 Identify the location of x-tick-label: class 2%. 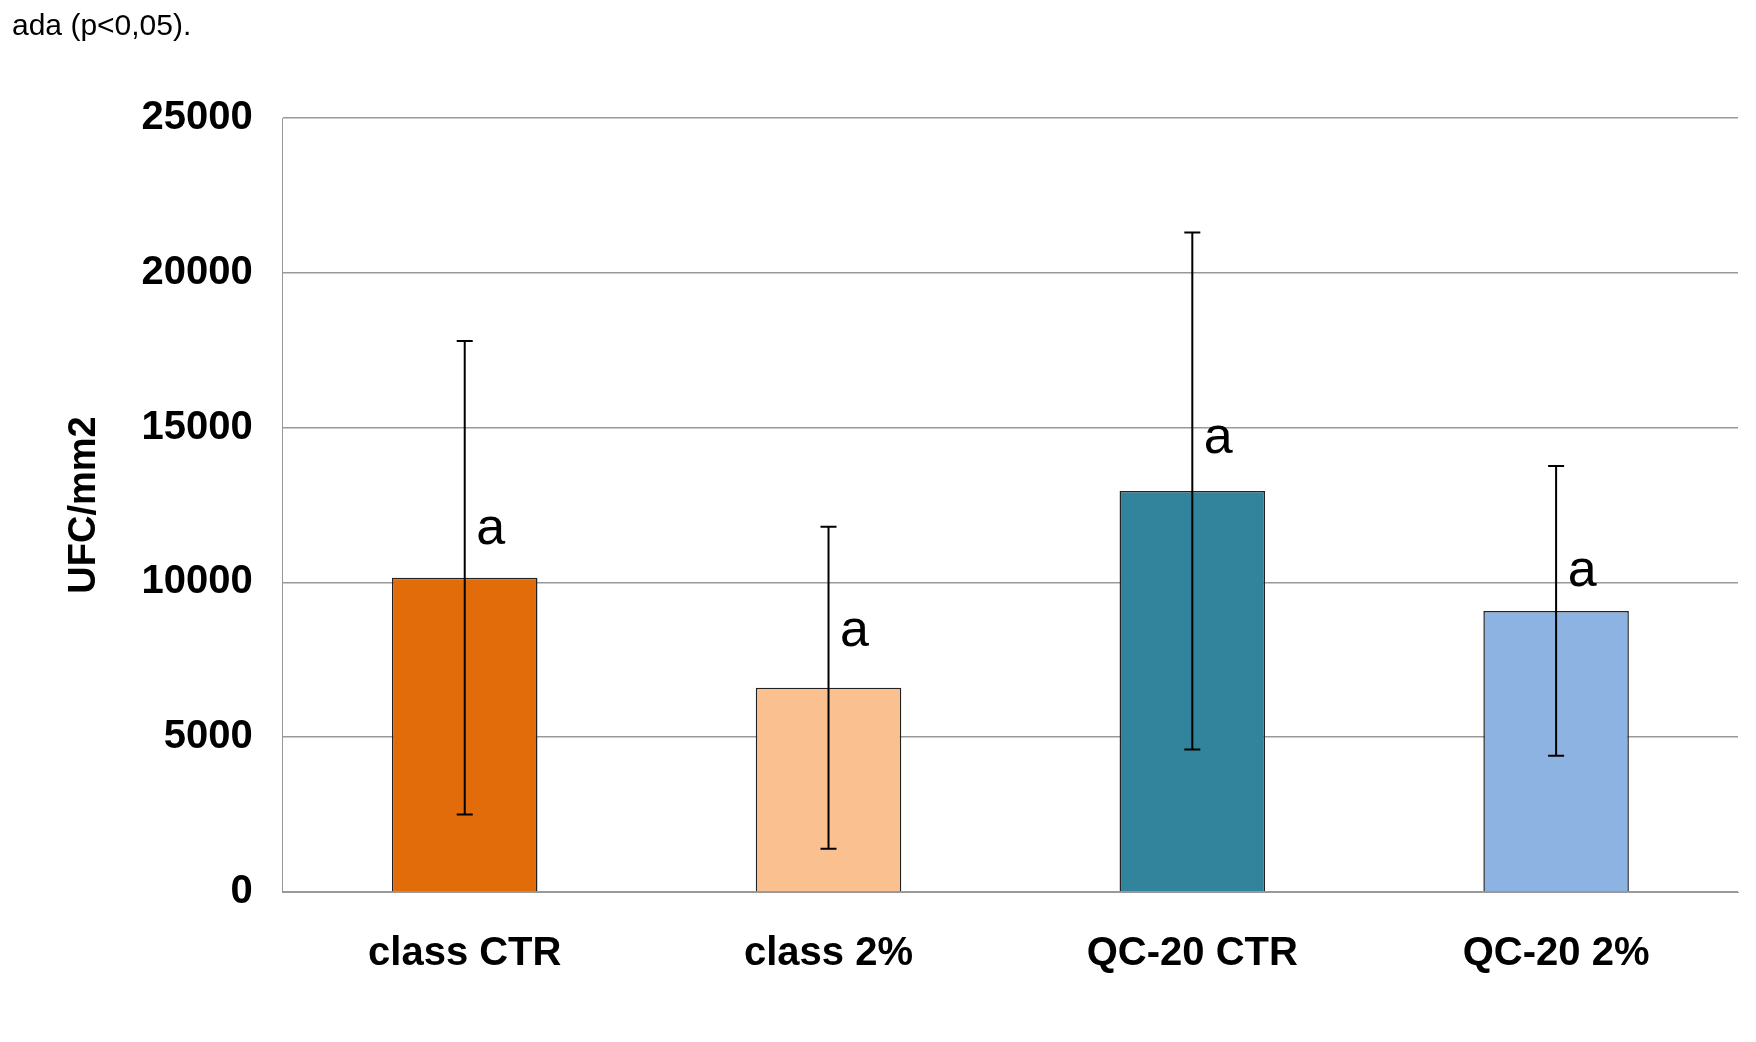
(829, 951).